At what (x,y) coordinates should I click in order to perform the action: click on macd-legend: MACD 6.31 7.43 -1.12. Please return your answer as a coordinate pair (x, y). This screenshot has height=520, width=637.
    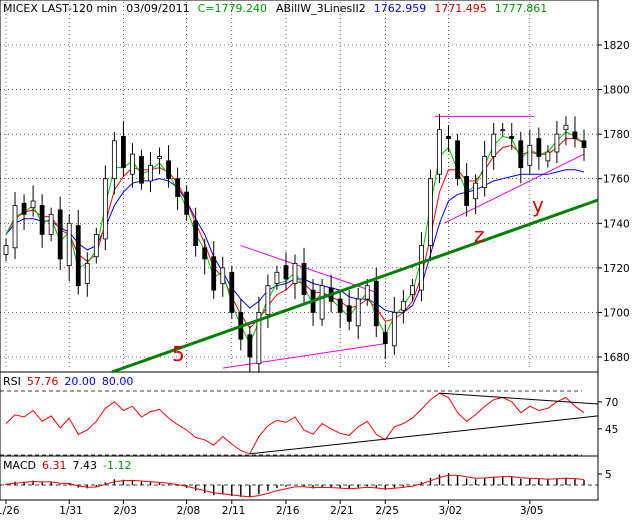
    Looking at the image, I should click on (67, 465).